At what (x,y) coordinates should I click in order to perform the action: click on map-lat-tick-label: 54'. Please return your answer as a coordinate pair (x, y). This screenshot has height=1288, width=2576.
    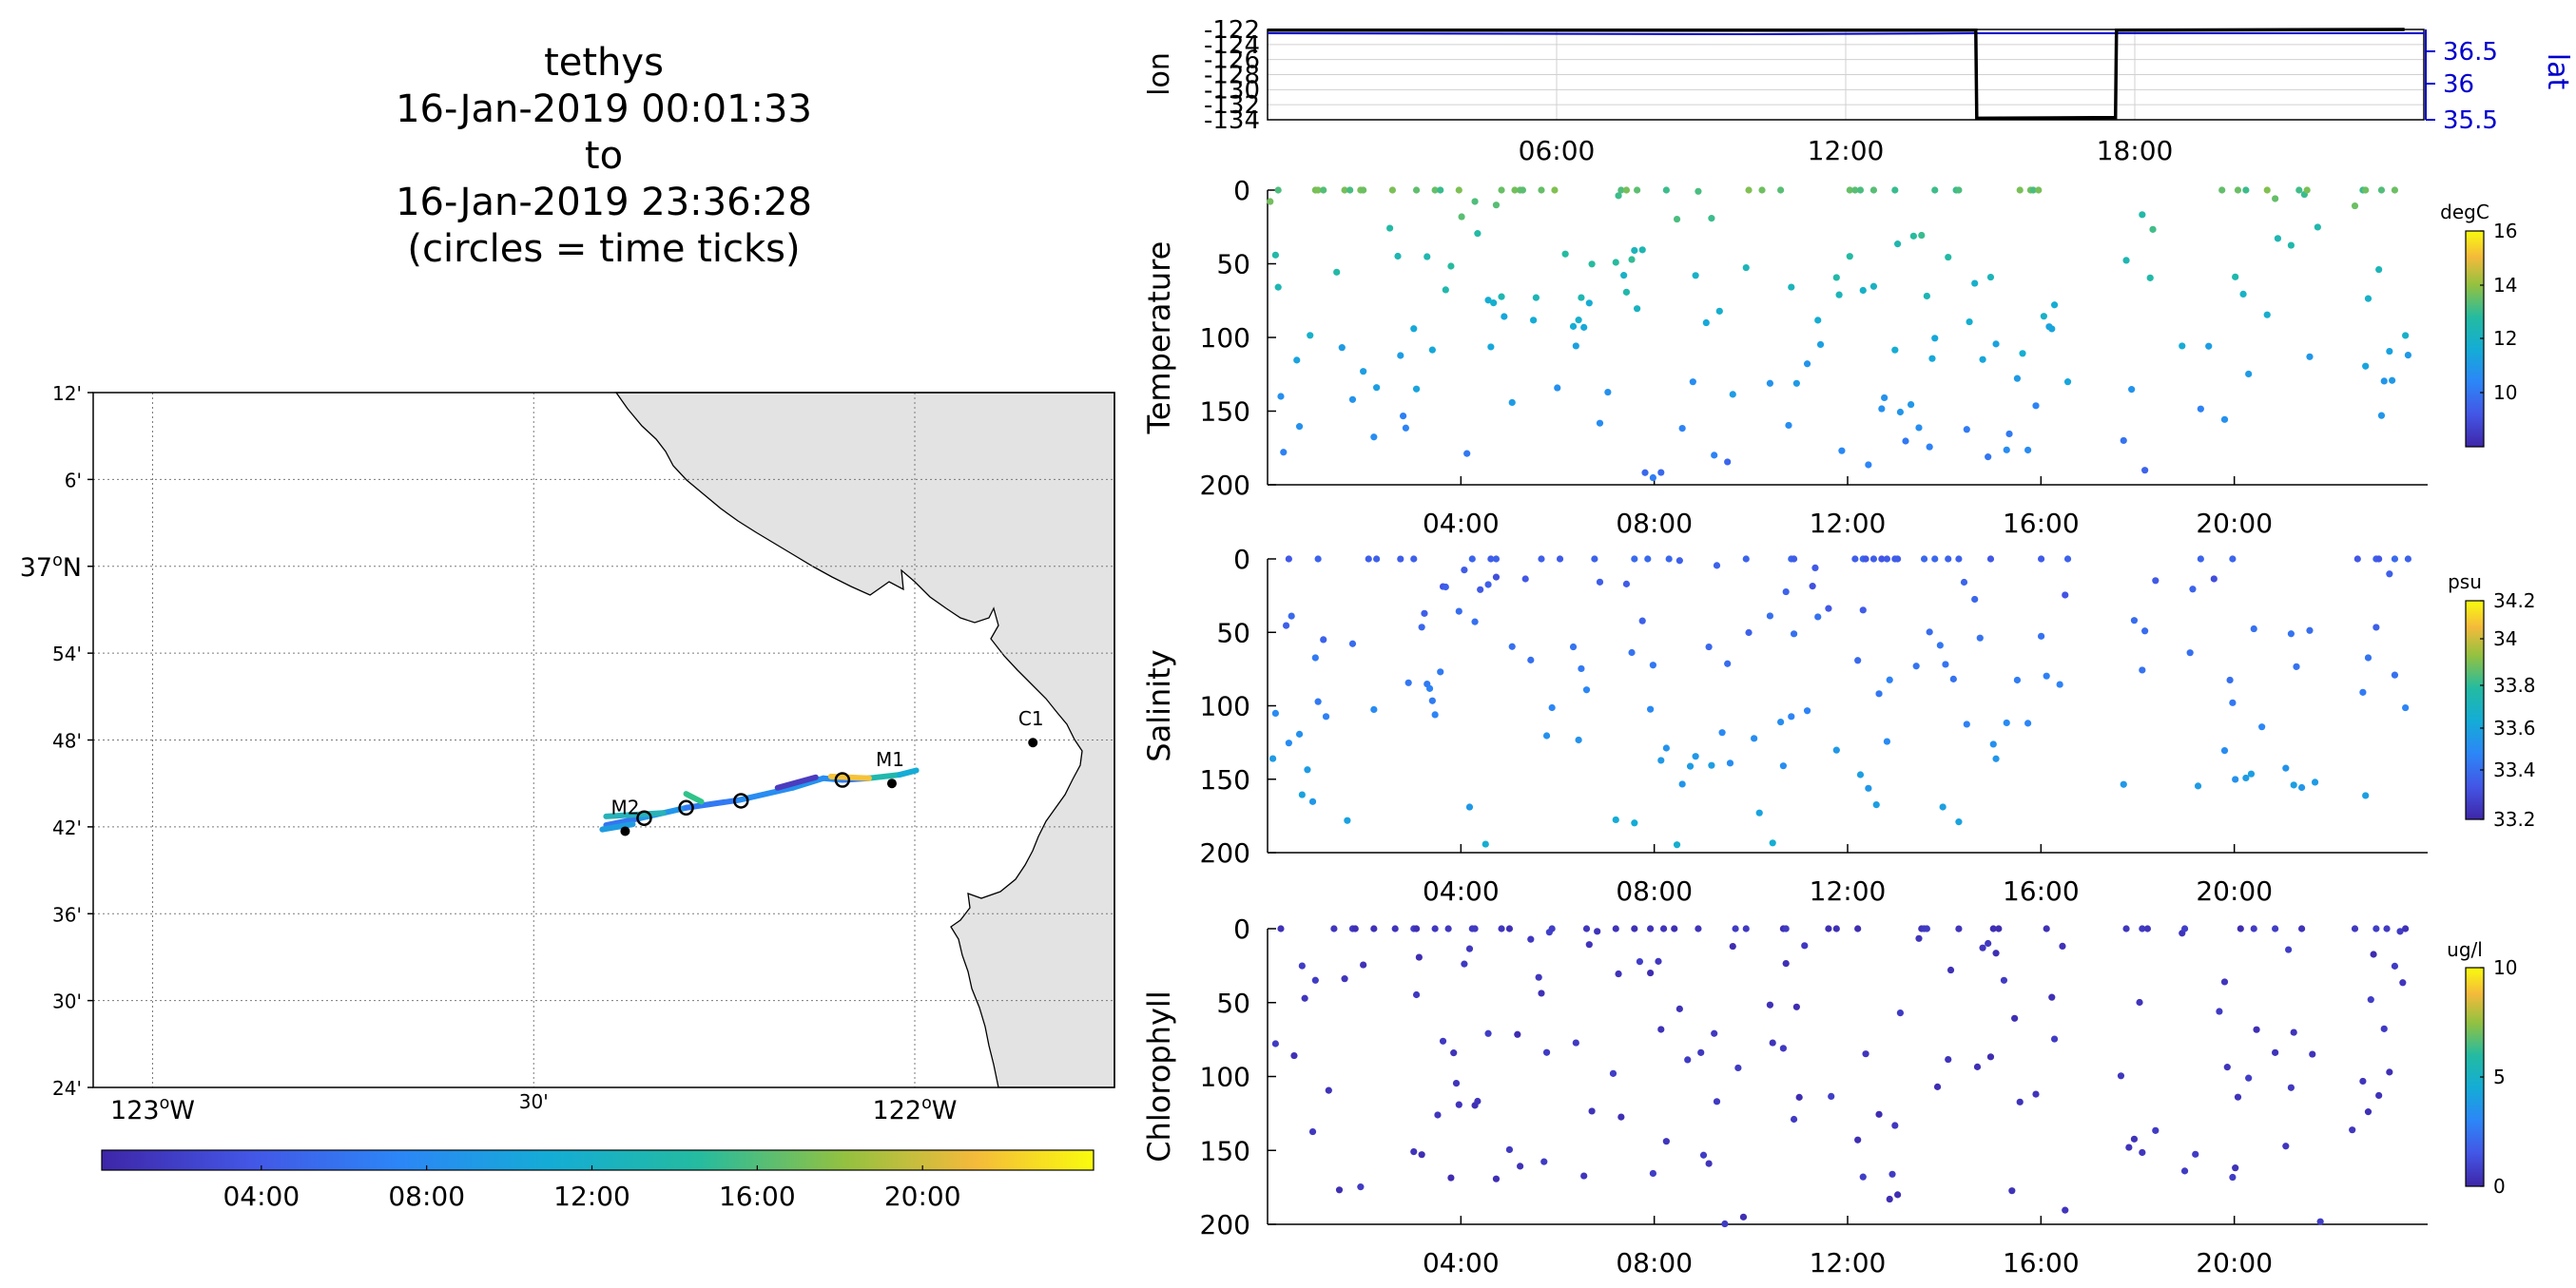
    Looking at the image, I should click on (67, 654).